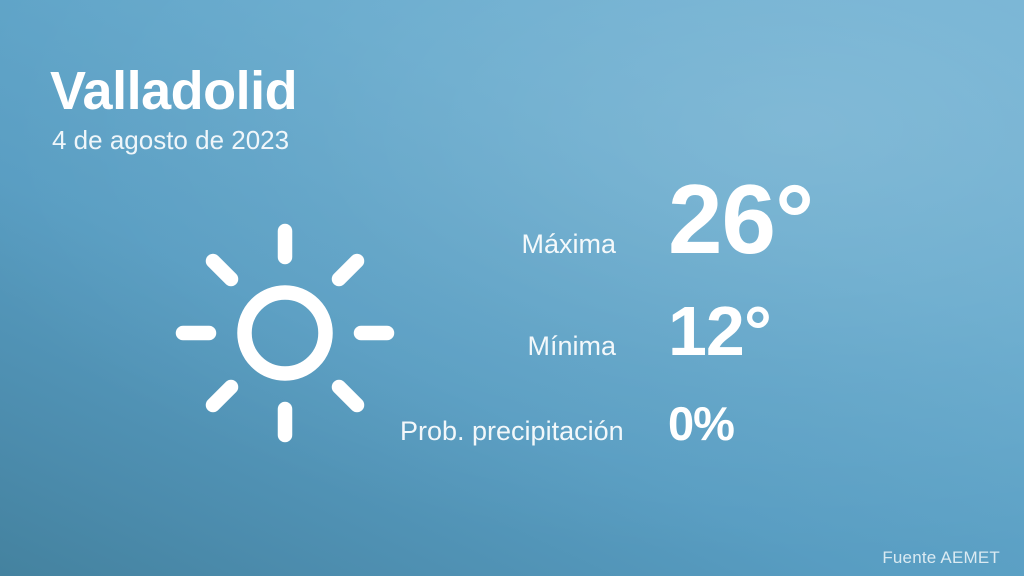 The image size is (1024, 576). I want to click on reading-row-precipitacion: Prob. precipitación 0%, so click(700, 430).